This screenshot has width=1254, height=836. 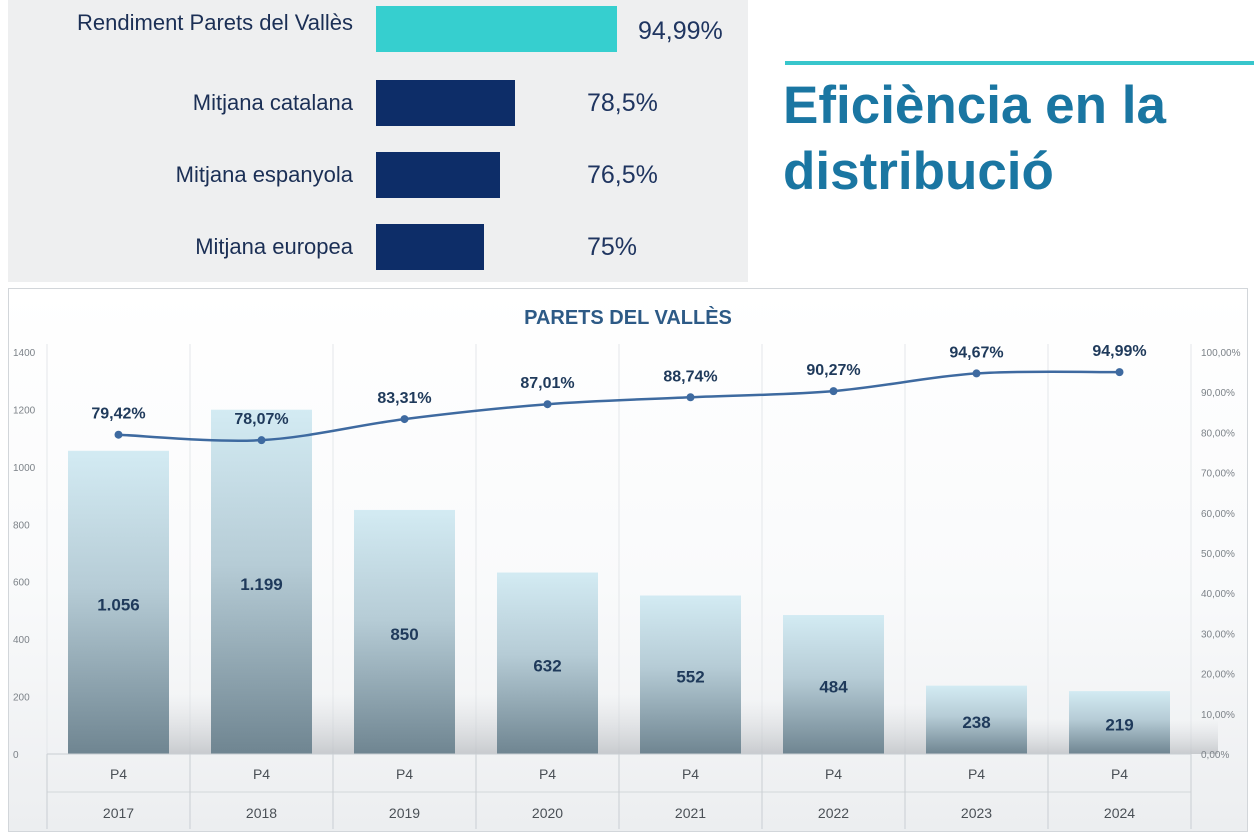 I want to click on comparison-label: Mitjana catalana, so click(x=272, y=102).